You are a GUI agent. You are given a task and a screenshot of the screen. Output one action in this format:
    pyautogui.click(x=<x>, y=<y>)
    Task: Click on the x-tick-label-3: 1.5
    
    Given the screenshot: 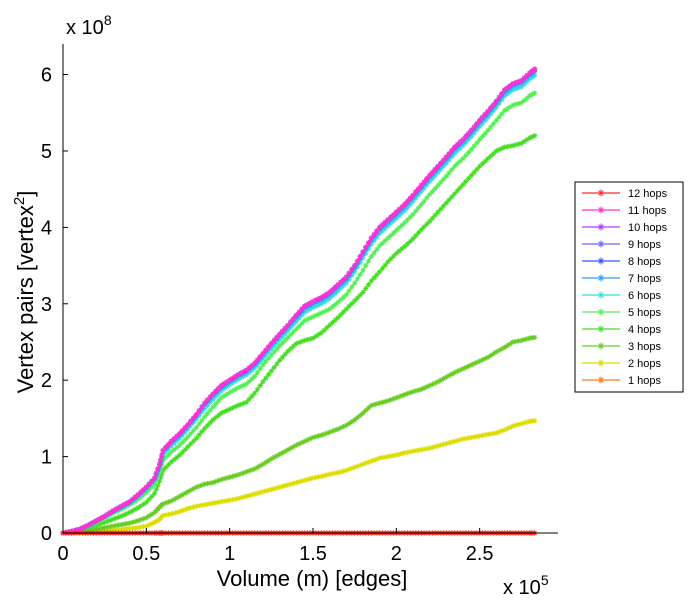 What is the action you would take?
    pyautogui.click(x=313, y=554)
    